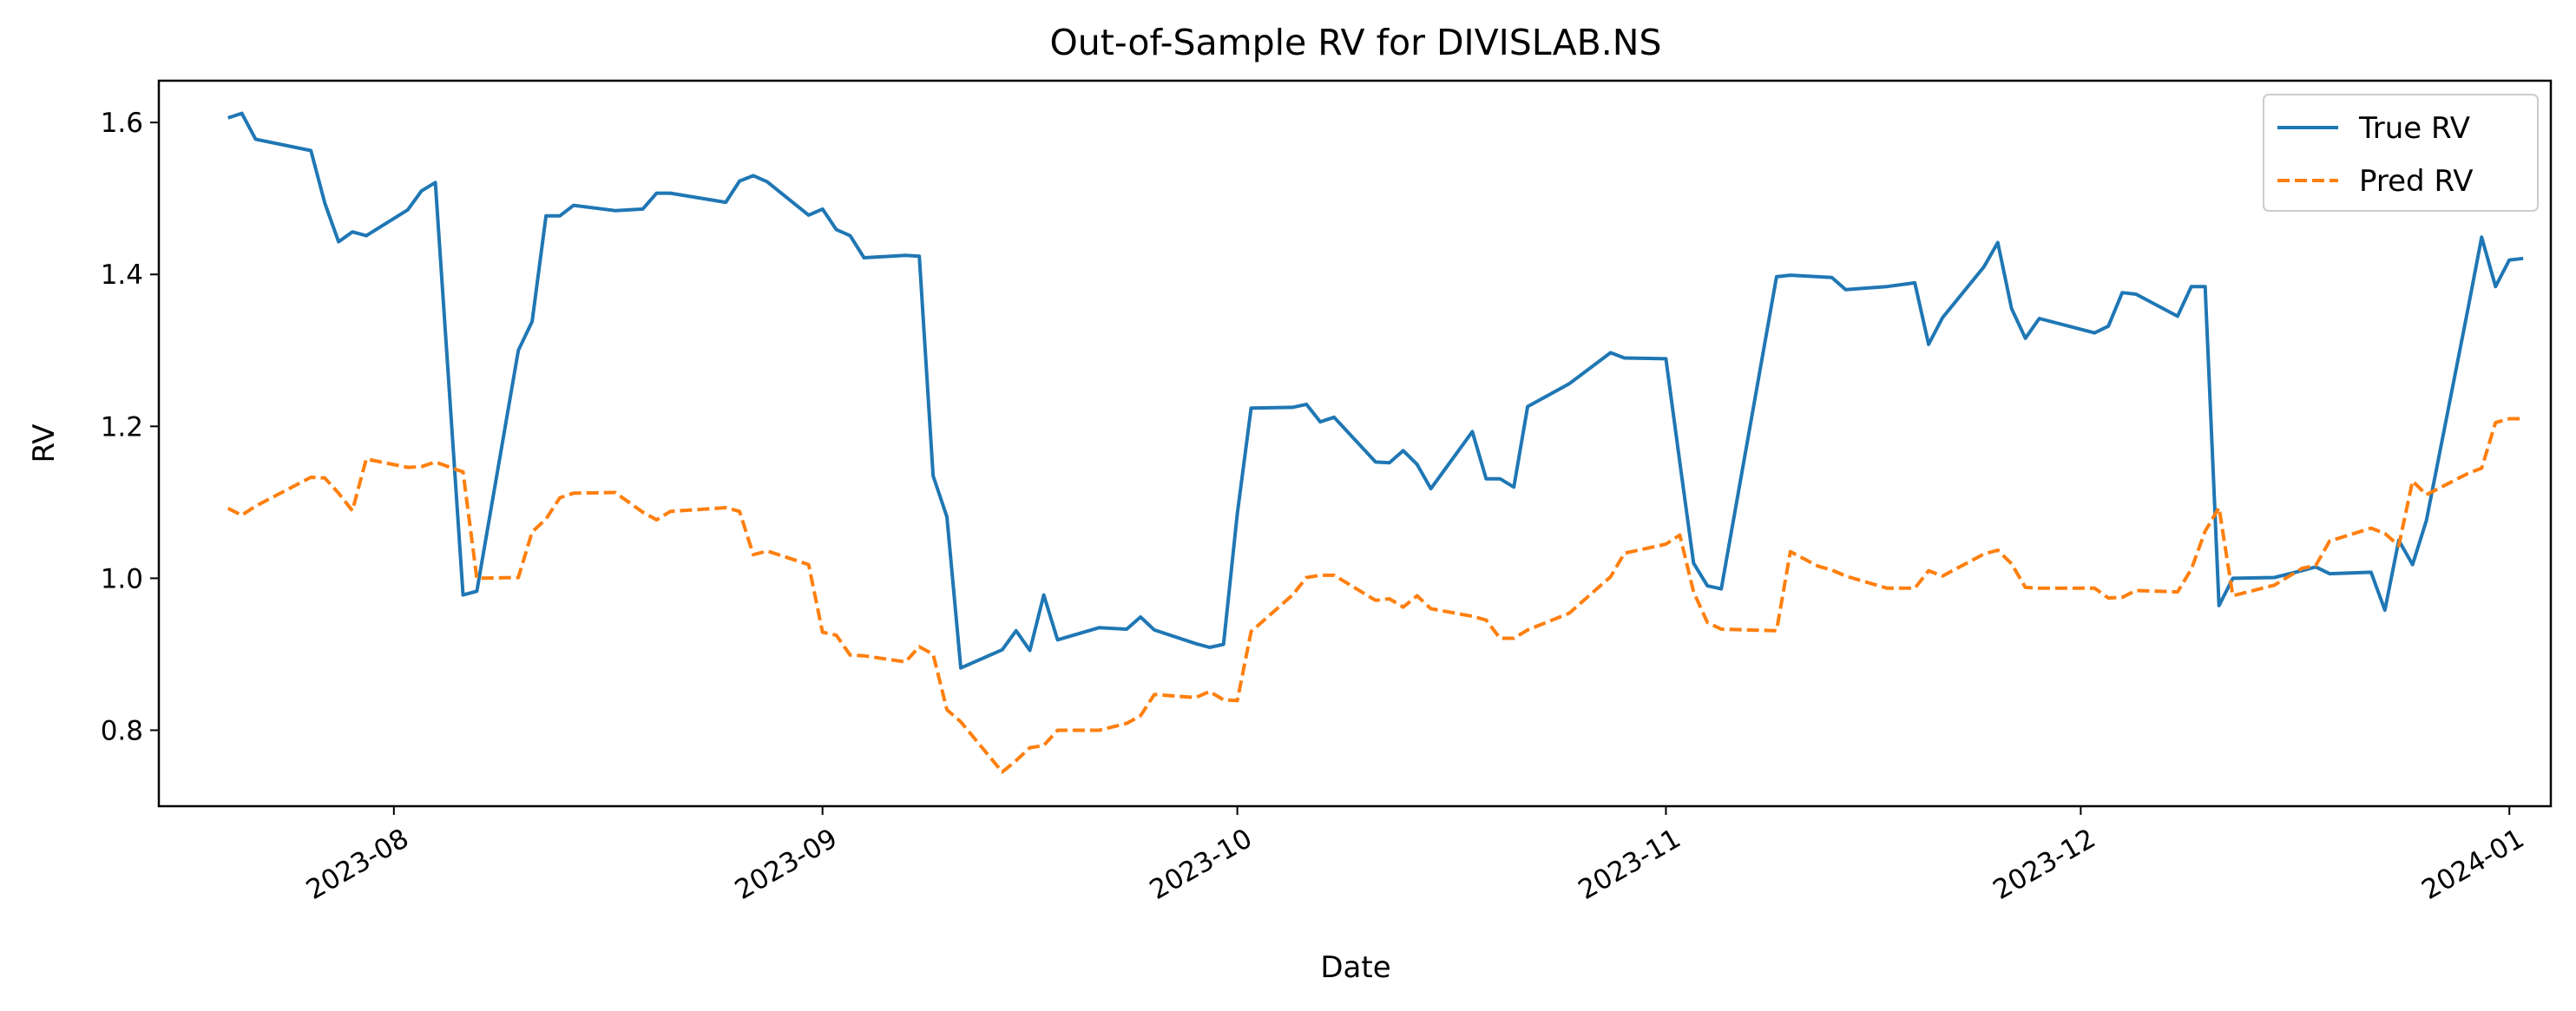 This screenshot has height=1011, width=2576. I want to click on y-axis-title: RV, so click(44, 443).